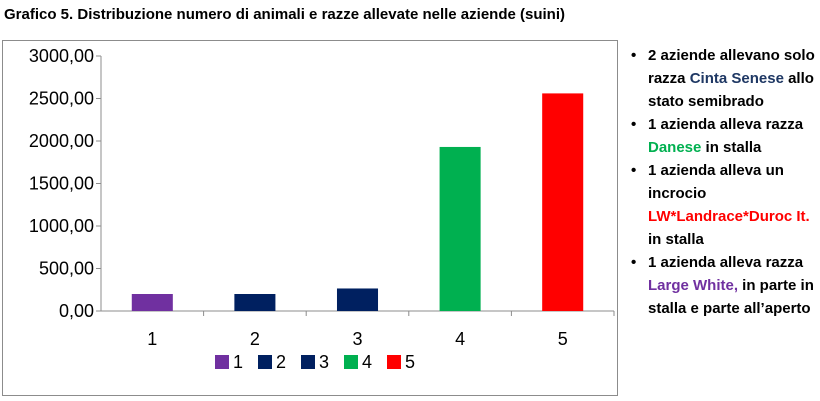 This screenshot has height=401, width=820. What do you see at coordinates (675, 147) in the screenshot?
I see `note-highlight: Danese` at bounding box center [675, 147].